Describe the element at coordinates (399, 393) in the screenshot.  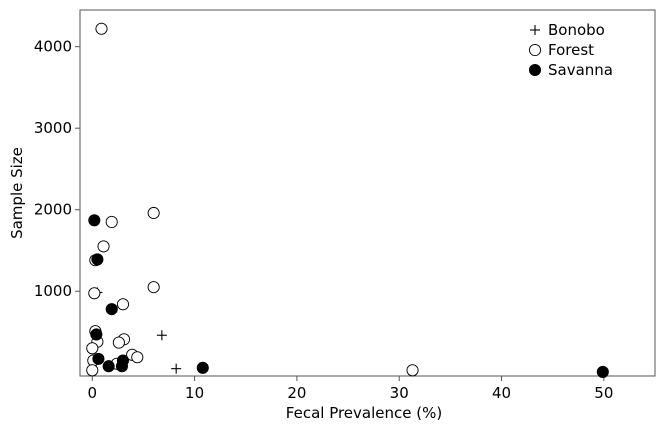
I see `x-tick-label: 30` at that location.